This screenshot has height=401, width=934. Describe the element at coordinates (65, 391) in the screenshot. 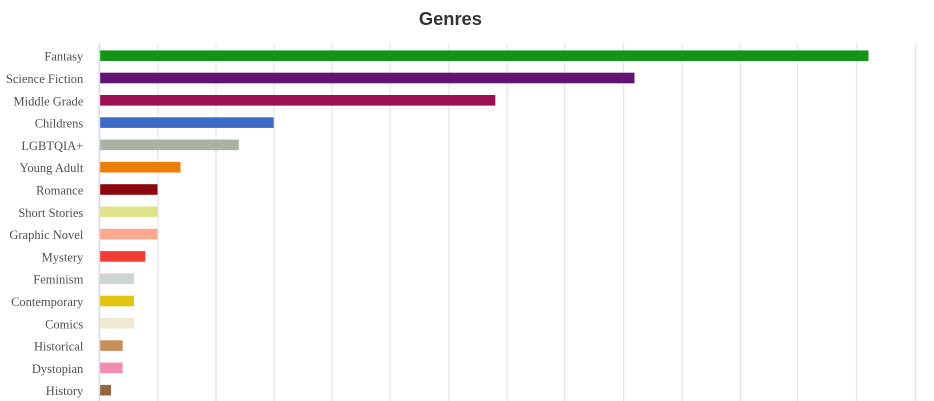

I see `svg-text: History` at that location.